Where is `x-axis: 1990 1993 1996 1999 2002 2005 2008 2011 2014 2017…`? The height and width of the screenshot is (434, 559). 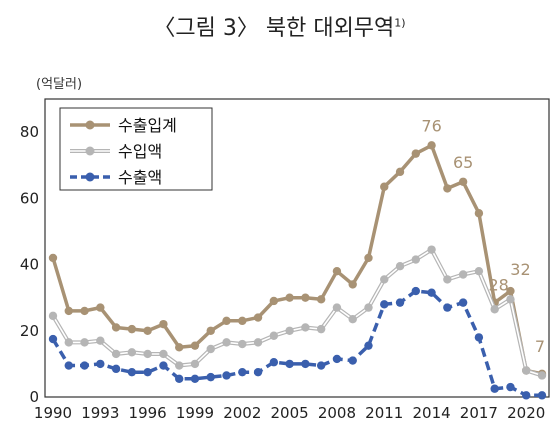
x-axis: 1990 1993 1996 1999 2002 2005 2008 2011 2014 2017… is located at coordinates (289, 413).